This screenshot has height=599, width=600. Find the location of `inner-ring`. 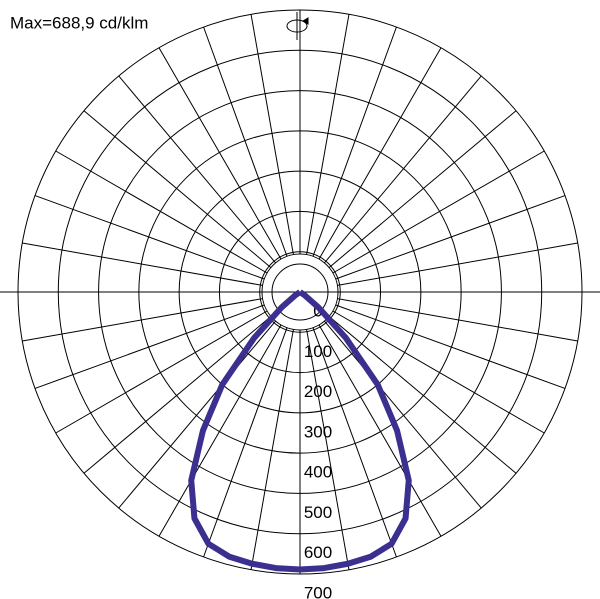

inner-ring is located at coordinates (300, 292).